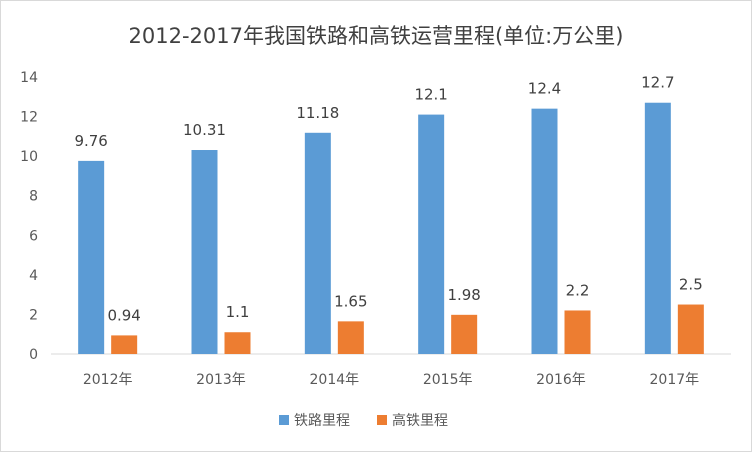 The height and width of the screenshot is (452, 752). I want to click on data-label: 9.76, so click(90, 141).